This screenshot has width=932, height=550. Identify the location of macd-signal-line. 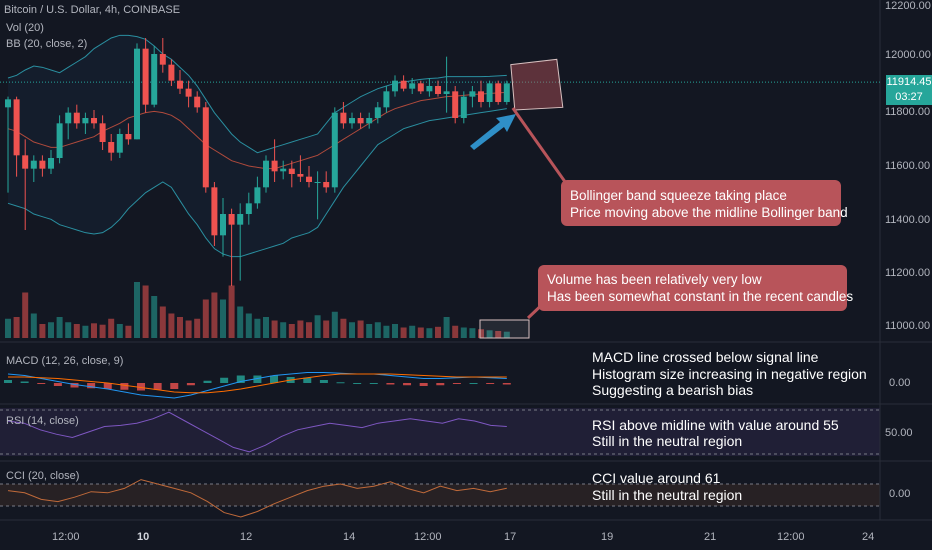
(257, 383).